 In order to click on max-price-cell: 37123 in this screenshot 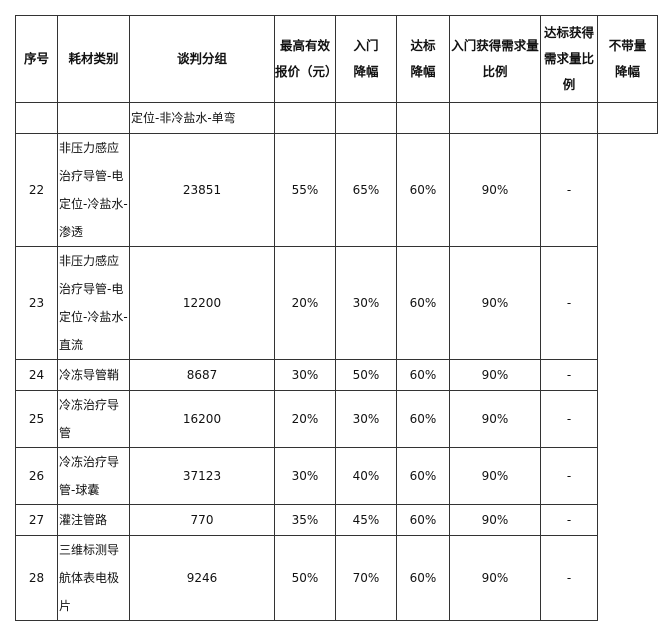, I will do `click(202, 476)`.